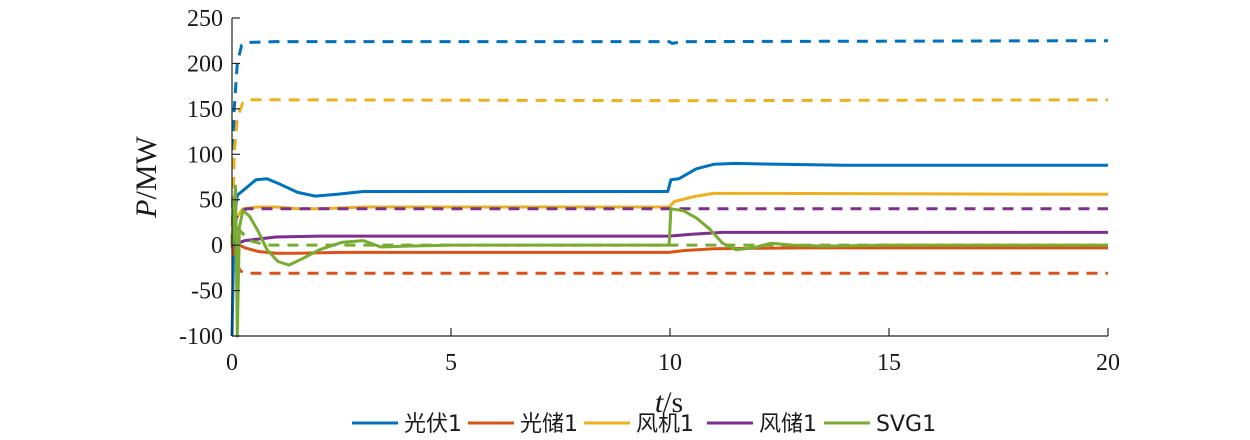 Image resolution: width=1250 pixels, height=440 pixels. What do you see at coordinates (889, 363) in the screenshot?
I see `x-tick-label: 15` at bounding box center [889, 363].